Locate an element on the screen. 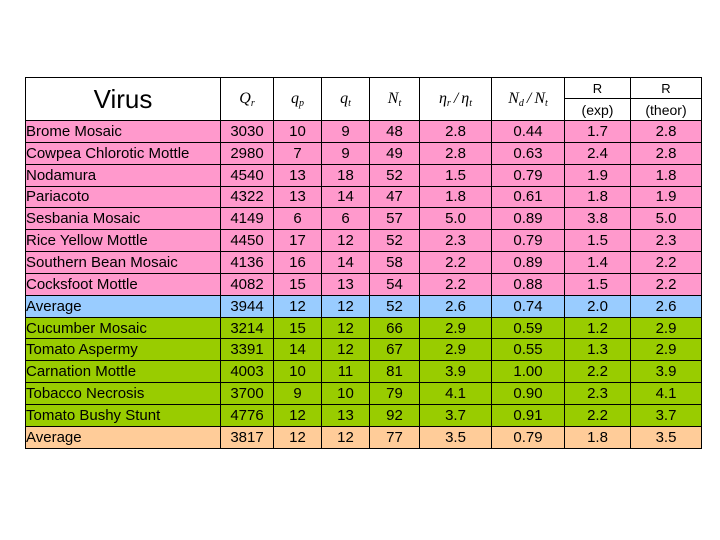  cell-n-ratio: 0.55 is located at coordinates (528, 350).